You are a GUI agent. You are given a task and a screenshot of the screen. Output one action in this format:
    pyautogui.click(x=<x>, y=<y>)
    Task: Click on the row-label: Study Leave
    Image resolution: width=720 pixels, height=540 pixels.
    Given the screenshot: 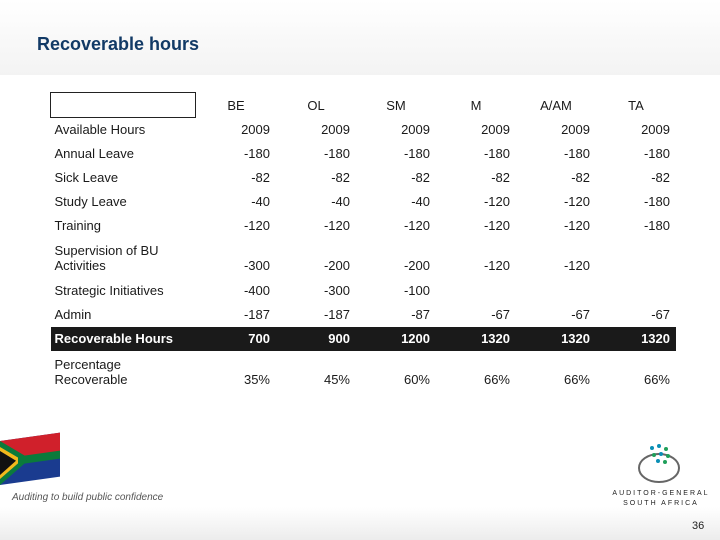 What is the action you would take?
    pyautogui.click(x=90, y=201)
    